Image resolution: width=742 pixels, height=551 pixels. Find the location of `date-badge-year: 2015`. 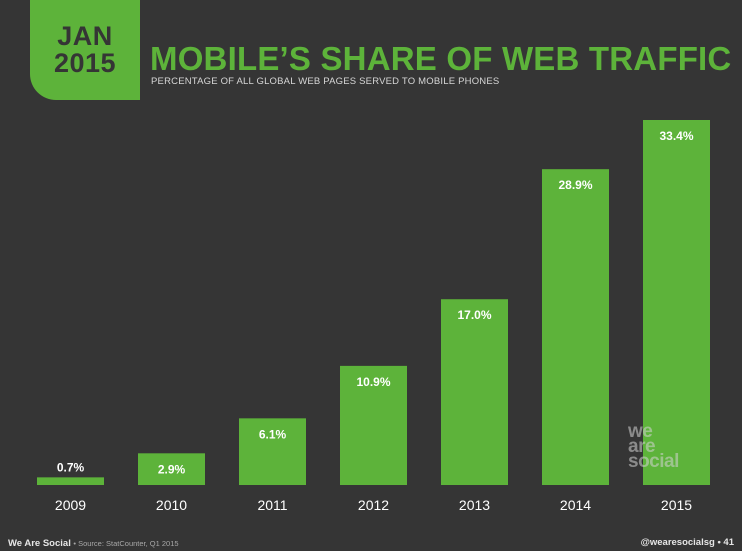

date-badge-year: 2015 is located at coordinates (85, 63).